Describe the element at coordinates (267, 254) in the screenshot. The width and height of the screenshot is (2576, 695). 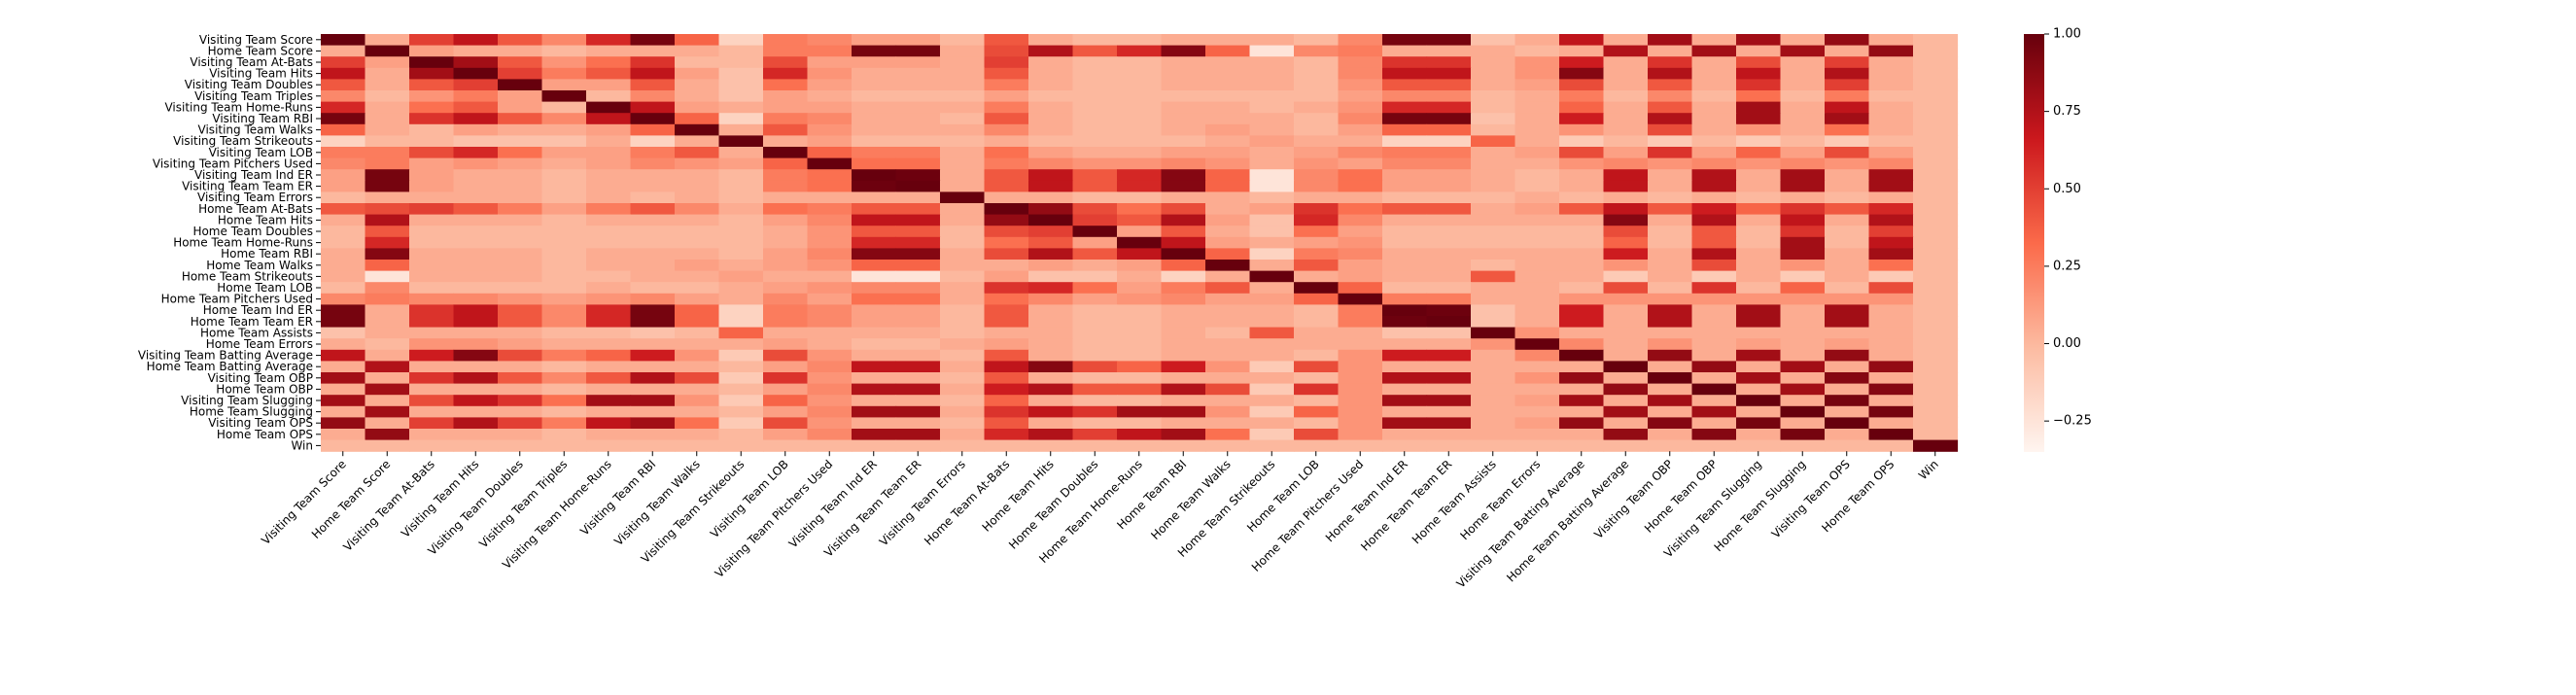
I see `row-label: Home Team RBI` at that location.